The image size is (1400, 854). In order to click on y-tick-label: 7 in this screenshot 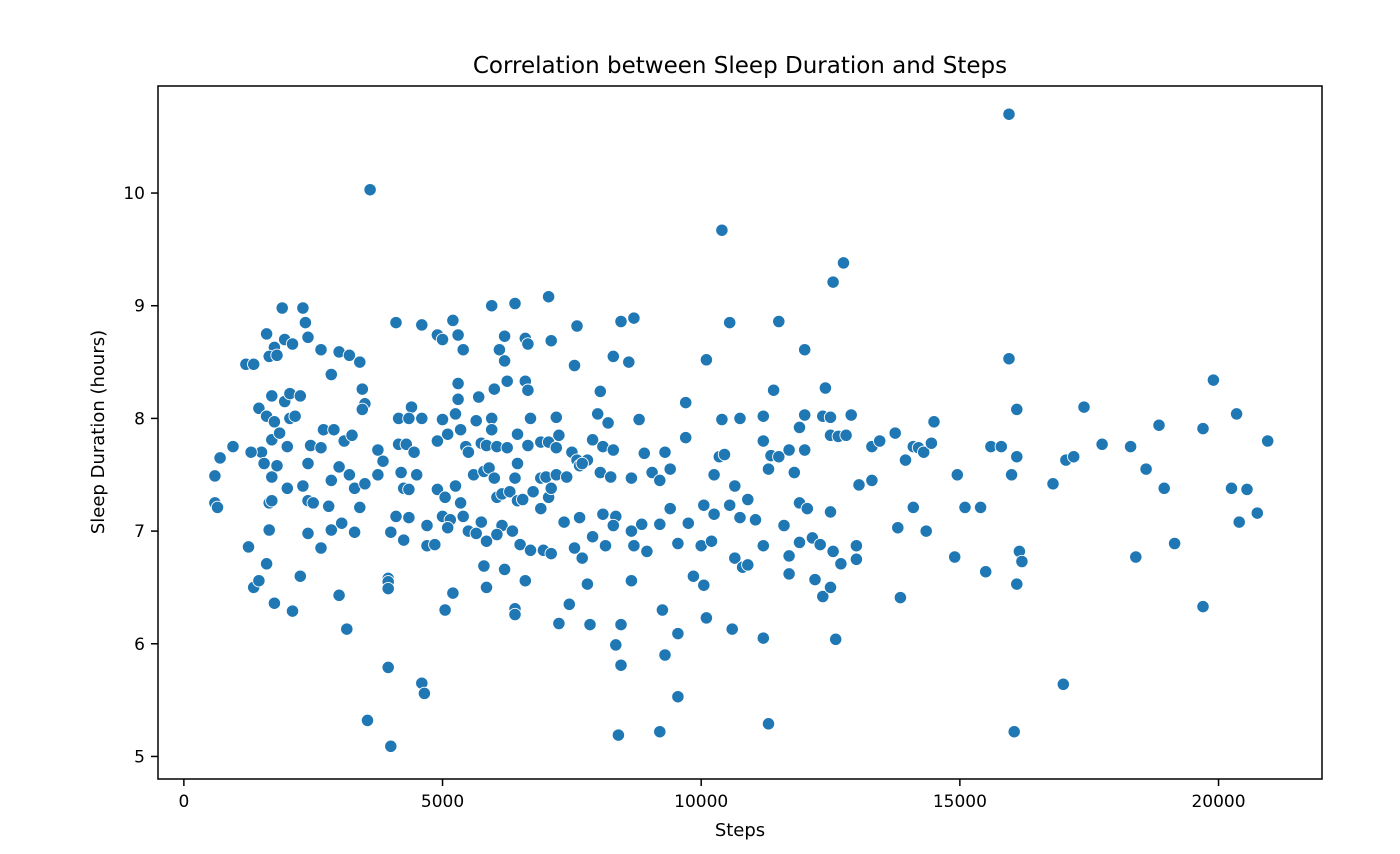, I will do `click(139, 532)`.